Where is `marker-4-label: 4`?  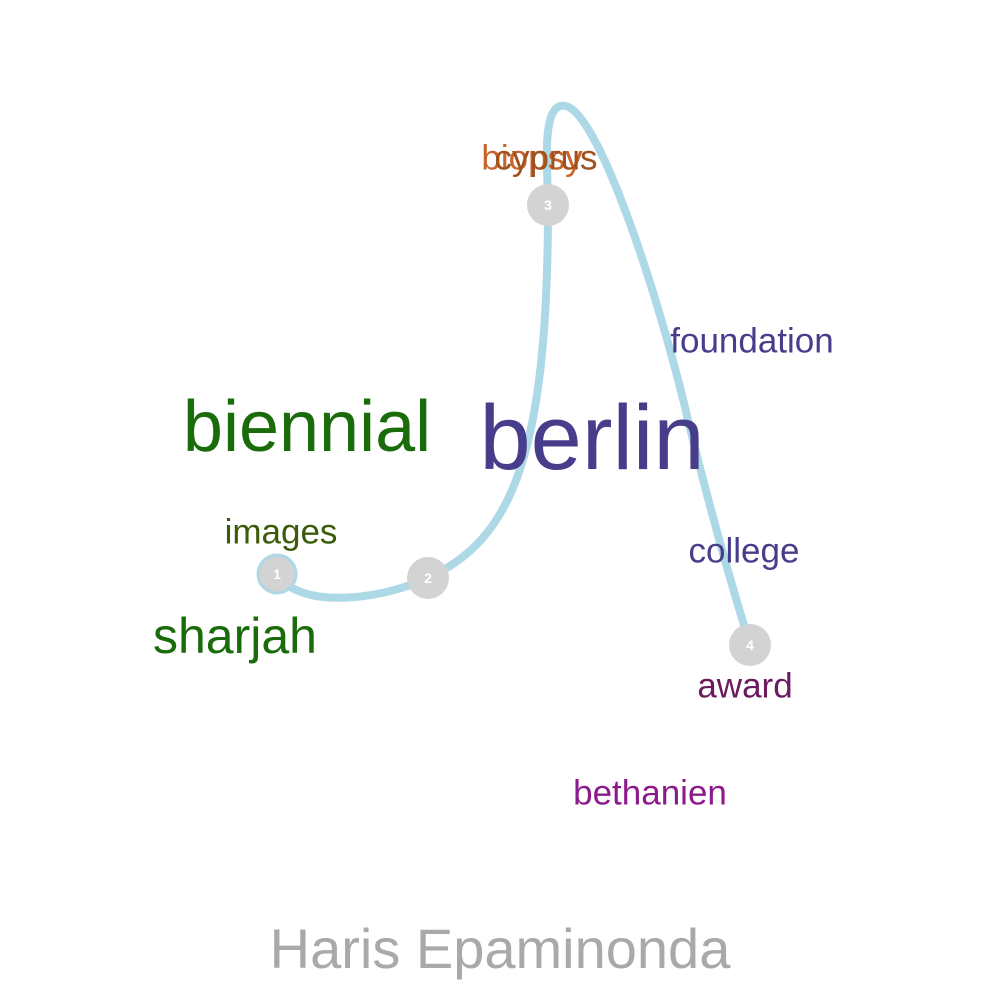 marker-4-label: 4 is located at coordinates (750, 645).